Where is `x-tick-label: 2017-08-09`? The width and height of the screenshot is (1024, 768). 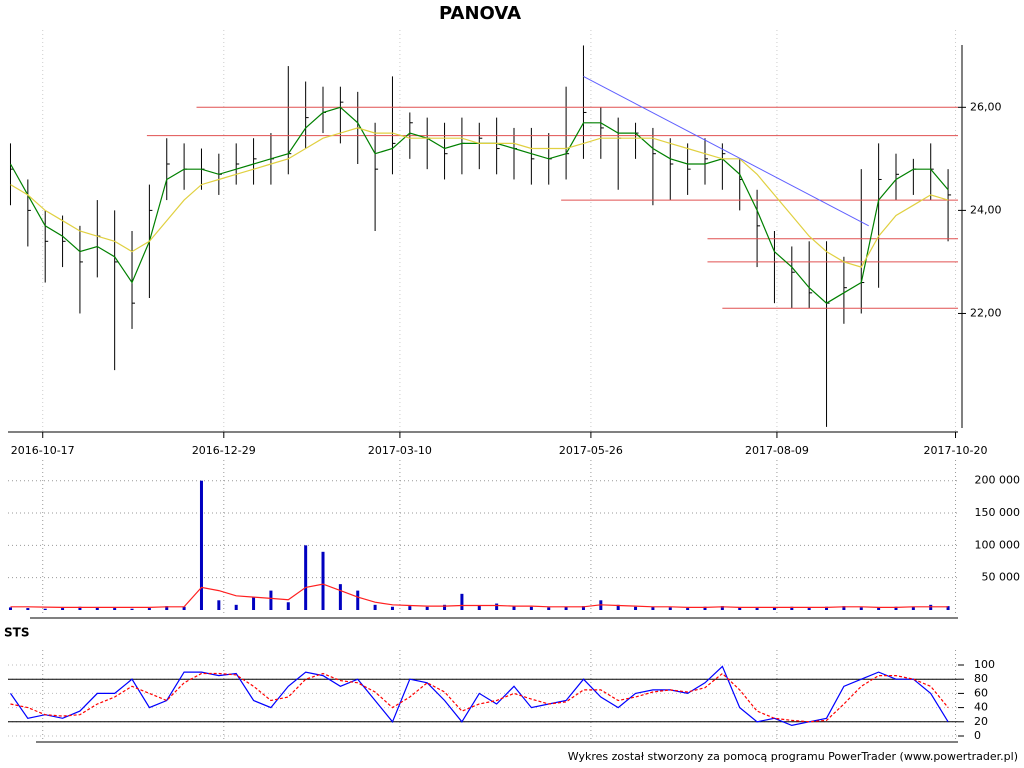 x-tick-label: 2017-08-09 is located at coordinates (777, 450).